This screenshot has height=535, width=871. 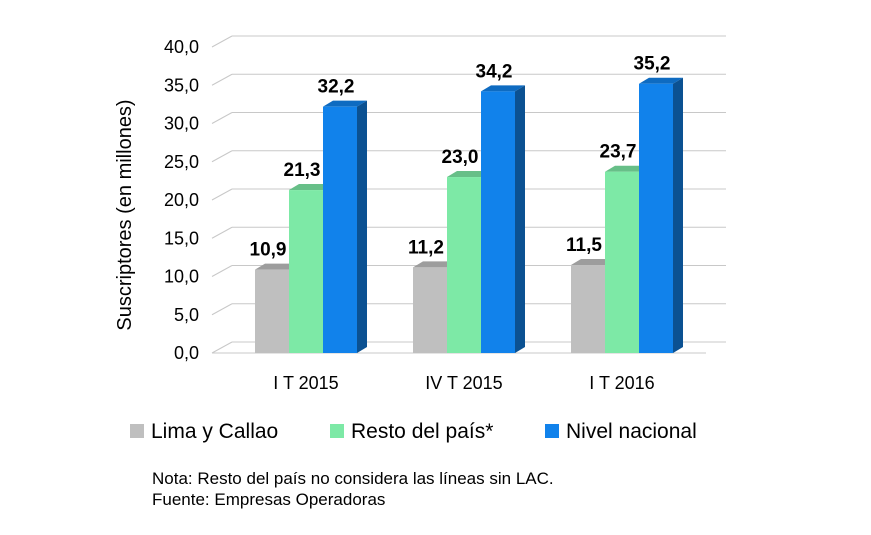 What do you see at coordinates (302, 170) in the screenshot?
I see `data-label: 21,3` at bounding box center [302, 170].